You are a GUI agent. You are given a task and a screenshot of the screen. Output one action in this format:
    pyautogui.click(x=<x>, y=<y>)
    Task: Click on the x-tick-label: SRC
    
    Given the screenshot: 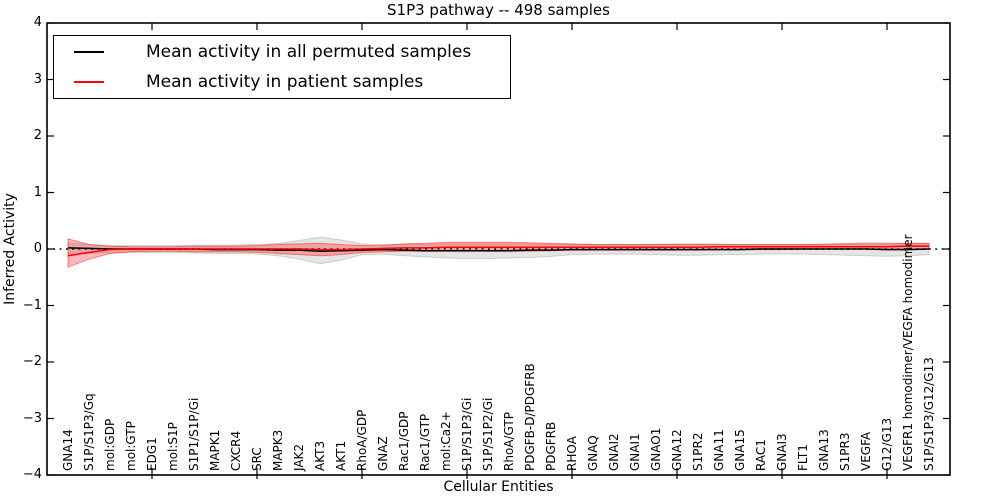 What is the action you would take?
    pyautogui.click(x=257, y=459)
    